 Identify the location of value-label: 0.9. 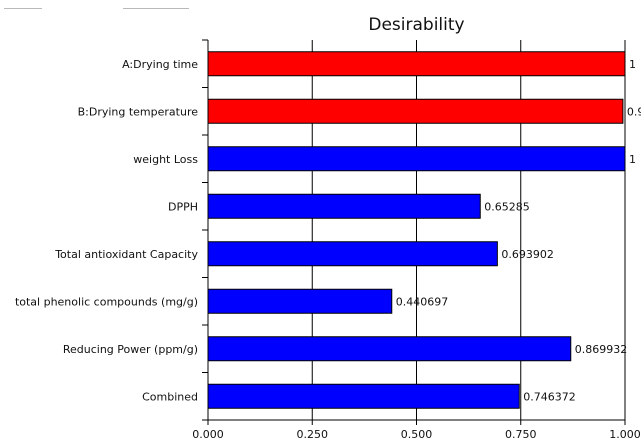
(634, 111).